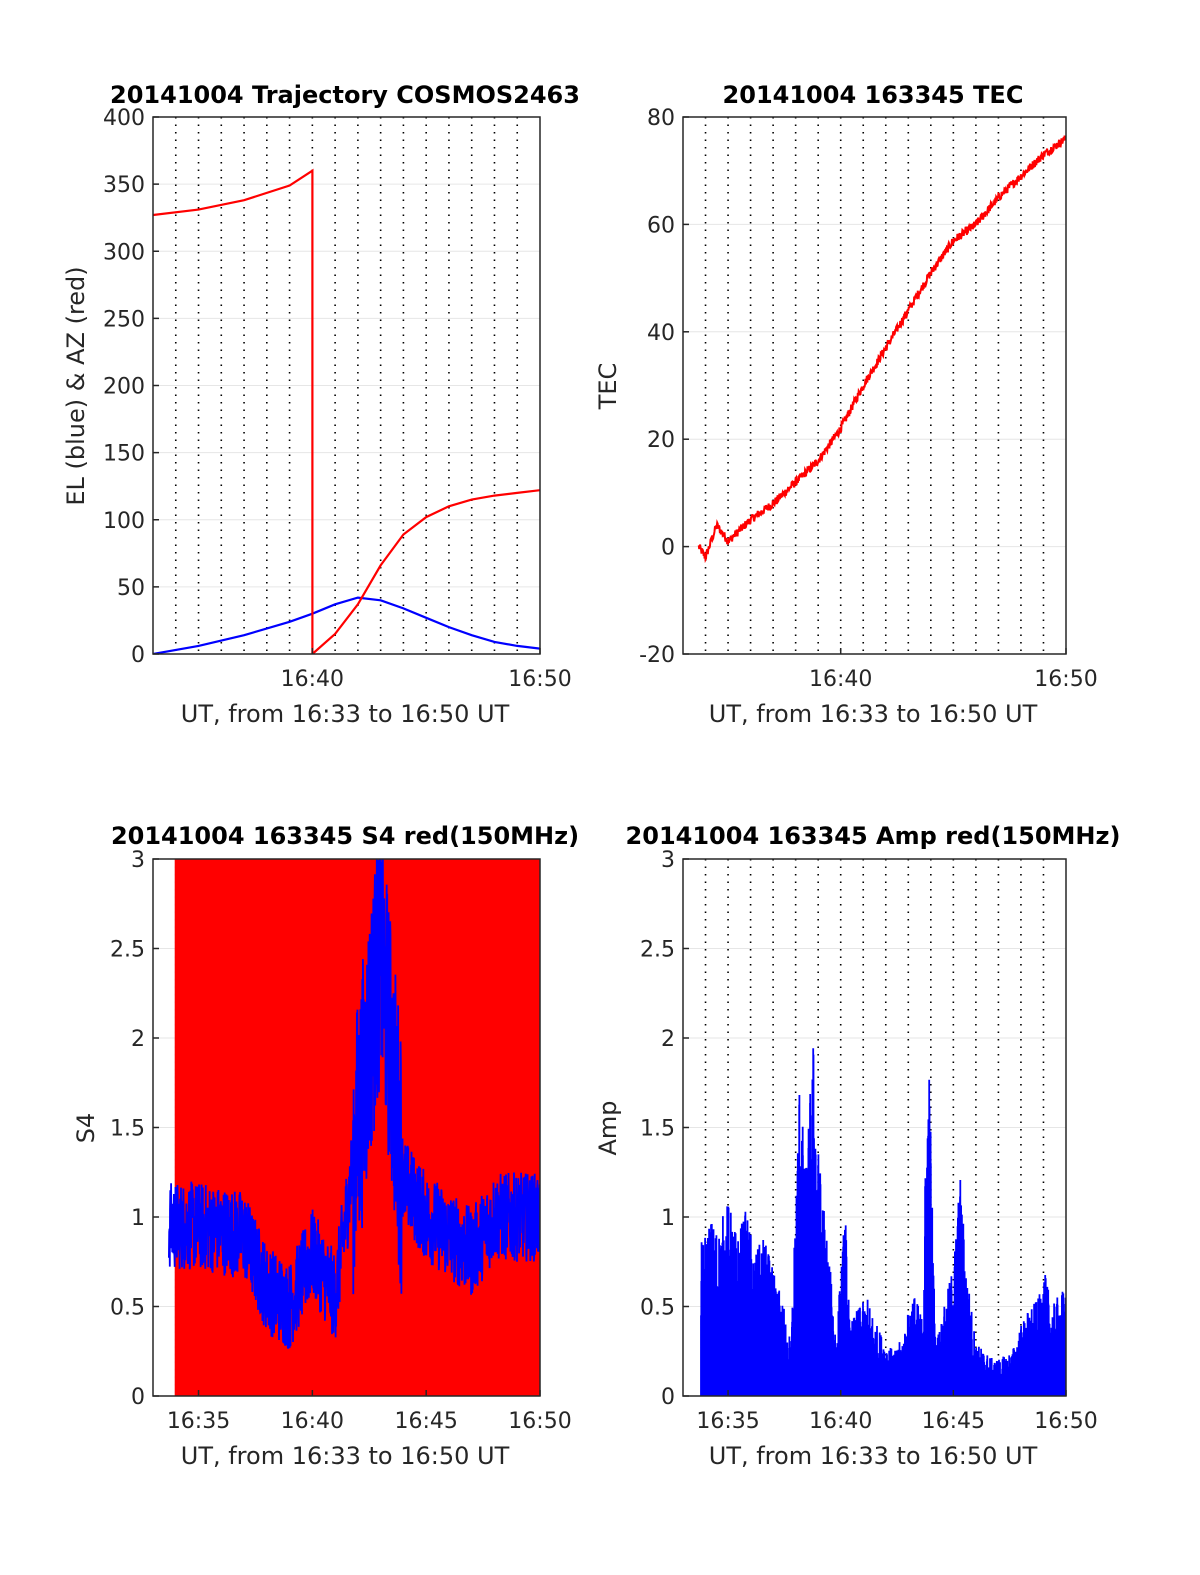  What do you see at coordinates (661, 118) in the screenshot?
I see `y-tick-label: 80` at bounding box center [661, 118].